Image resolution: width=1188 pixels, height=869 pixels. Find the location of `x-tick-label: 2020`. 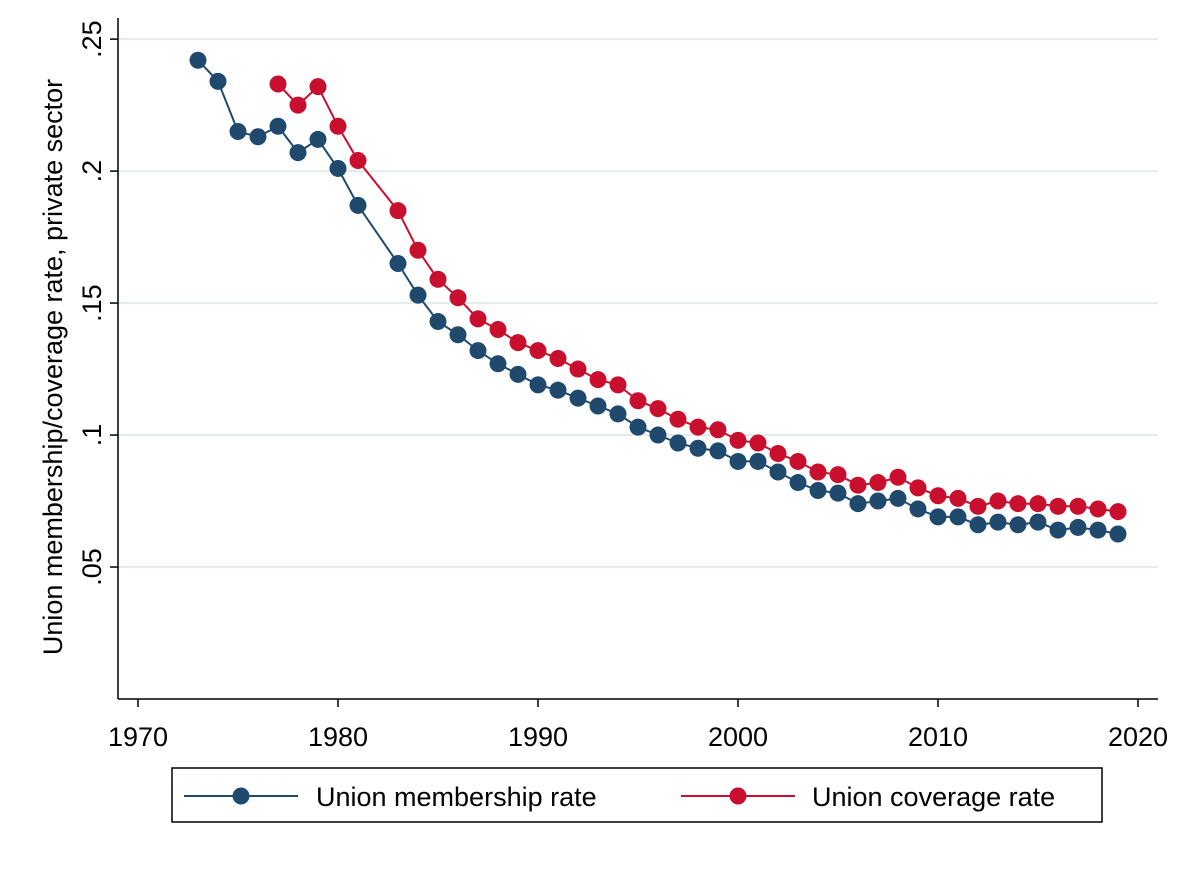

x-tick-label: 2020 is located at coordinates (1138, 737).